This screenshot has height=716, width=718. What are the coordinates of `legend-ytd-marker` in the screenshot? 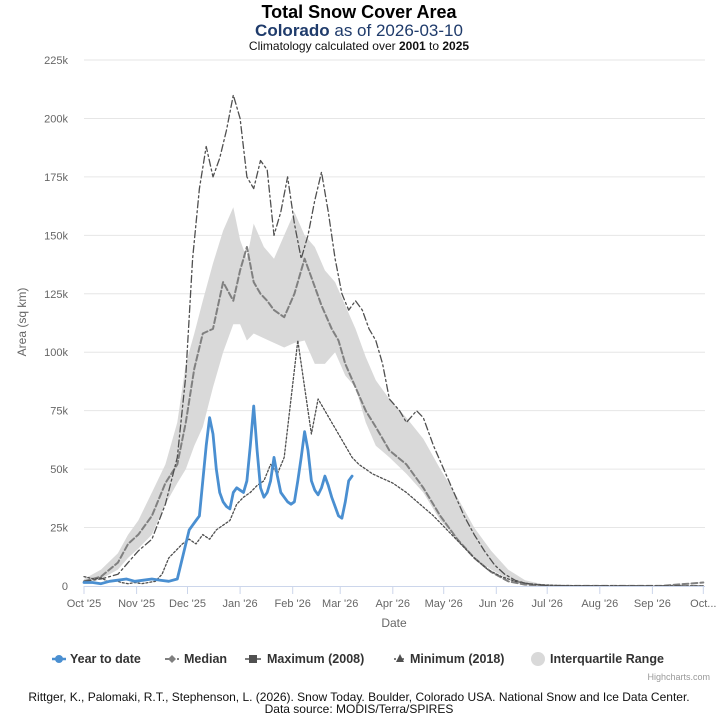 It's located at (59, 659).